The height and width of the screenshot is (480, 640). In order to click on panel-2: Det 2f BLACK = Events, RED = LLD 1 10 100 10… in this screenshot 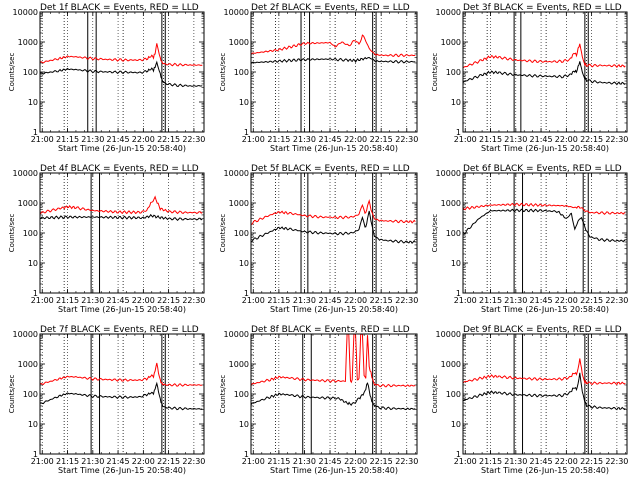, I will do `click(318, 78)`.